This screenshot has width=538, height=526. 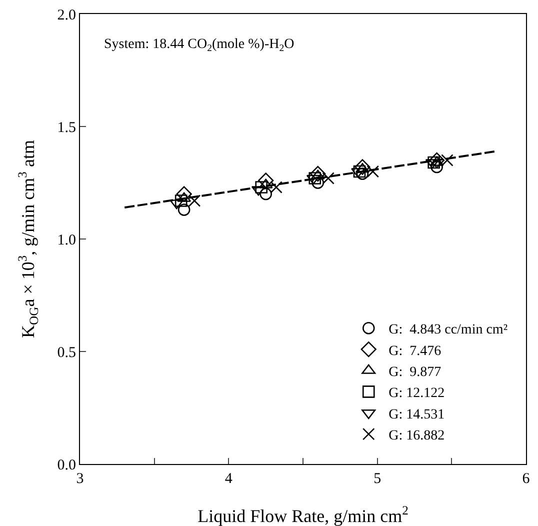 I want to click on legend-label: G: 4.843 cc/min cm², so click(x=448, y=330).